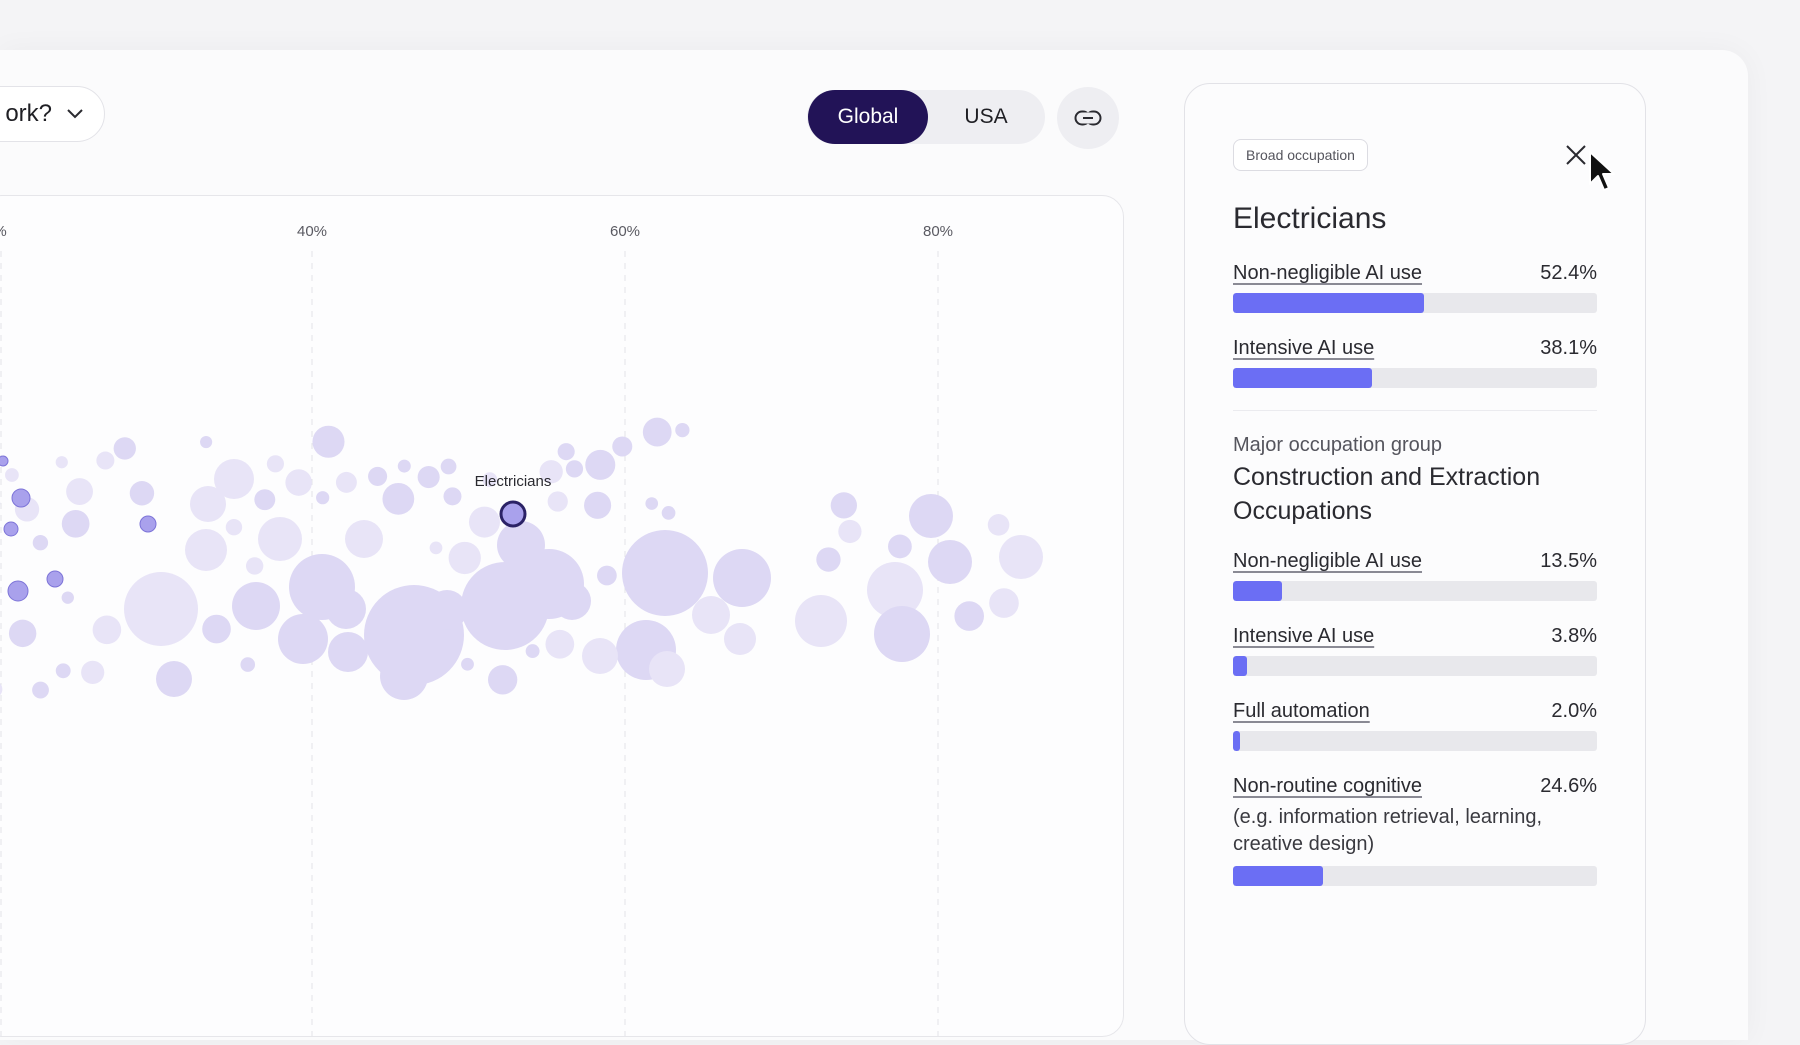 This screenshot has width=1800, height=1045. I want to click on region-option-global: Global, so click(868, 117).